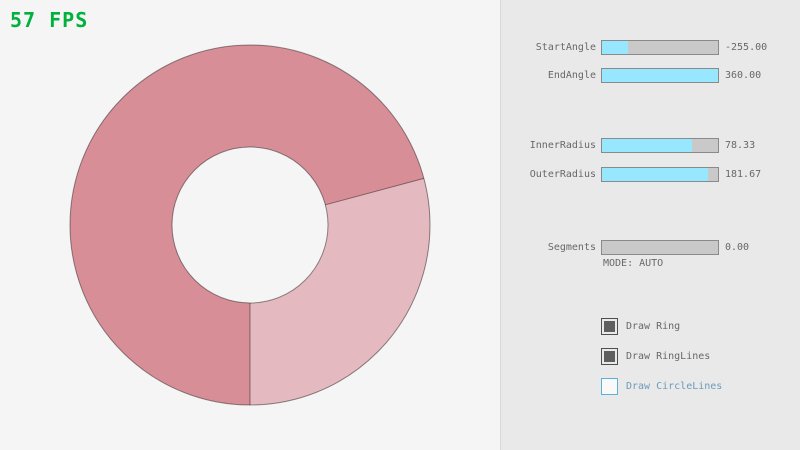  Describe the element at coordinates (49, 20) in the screenshot. I see `fps-counter: 57 FPS` at that location.